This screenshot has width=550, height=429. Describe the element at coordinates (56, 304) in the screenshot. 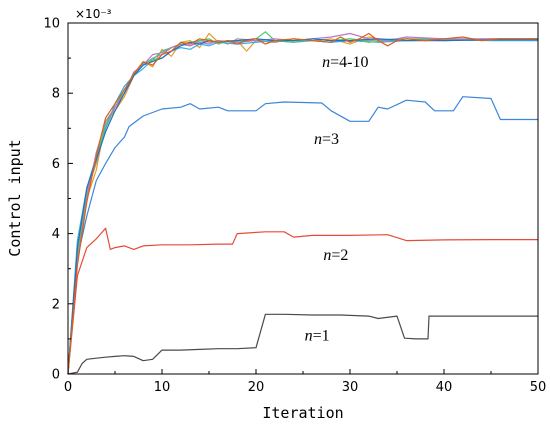

I see `y-tick-label: 2` at that location.